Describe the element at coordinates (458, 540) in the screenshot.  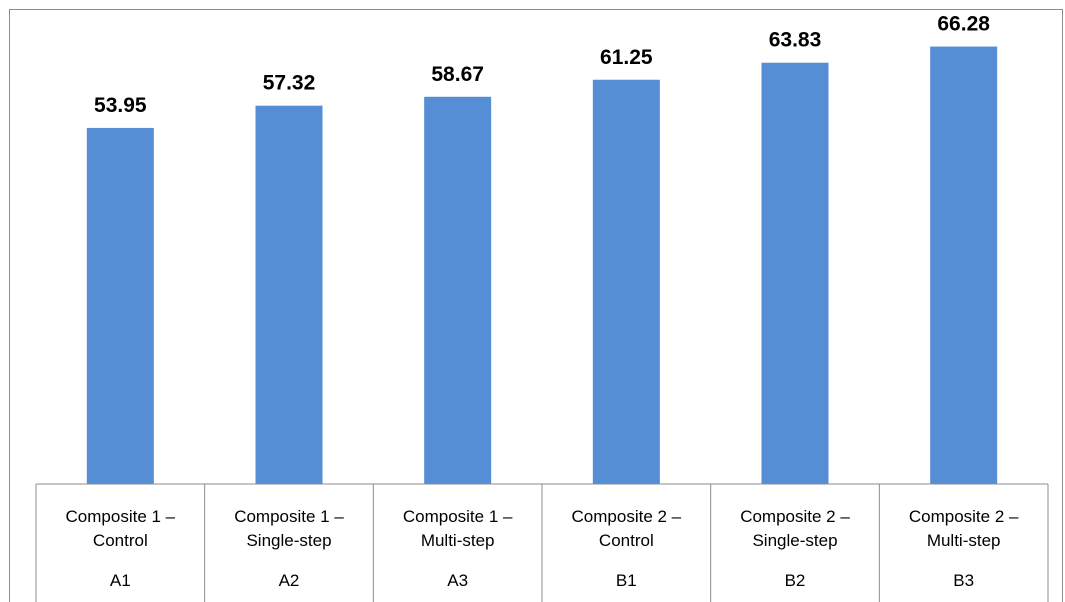
I see `tick-label-a3-line2: Multi-step` at that location.